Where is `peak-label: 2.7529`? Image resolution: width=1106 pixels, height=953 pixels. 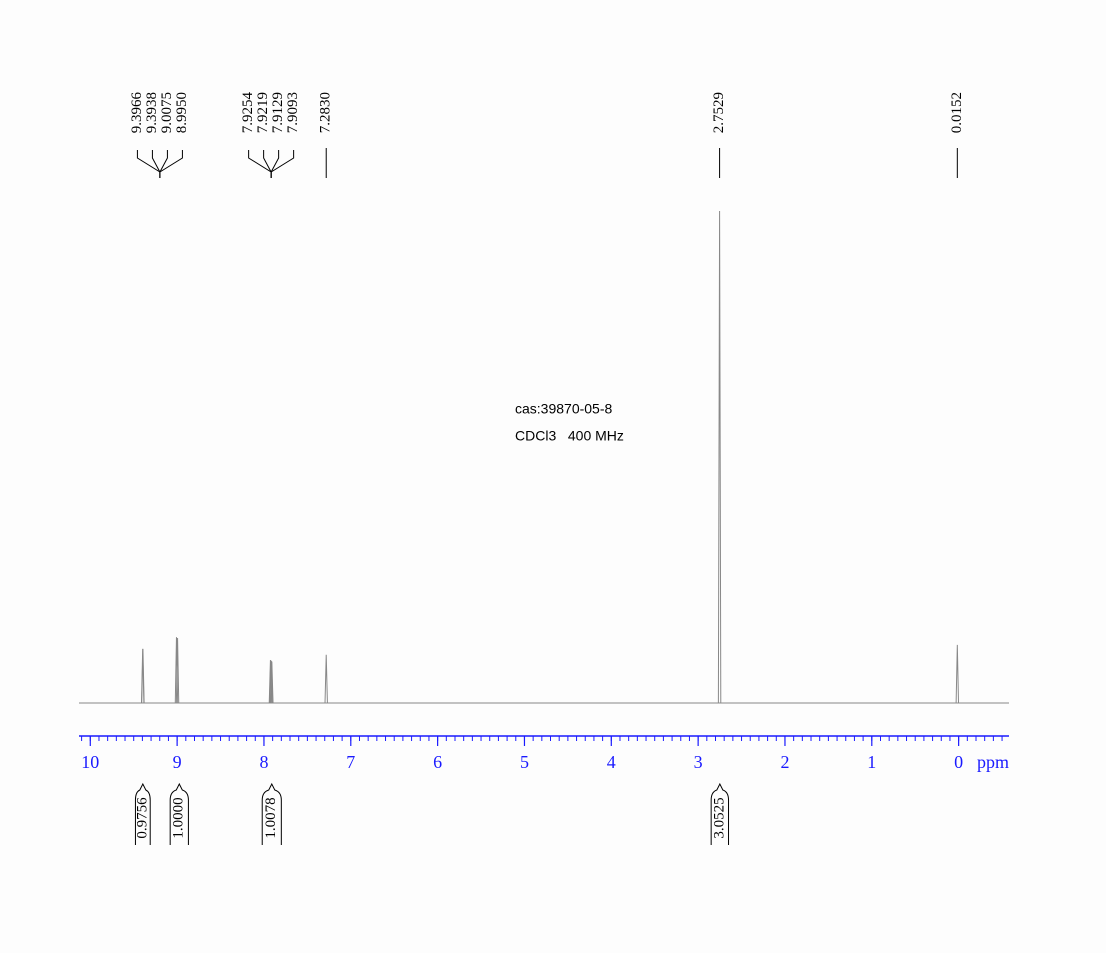
peak-label: 2.7529 is located at coordinates (719, 112).